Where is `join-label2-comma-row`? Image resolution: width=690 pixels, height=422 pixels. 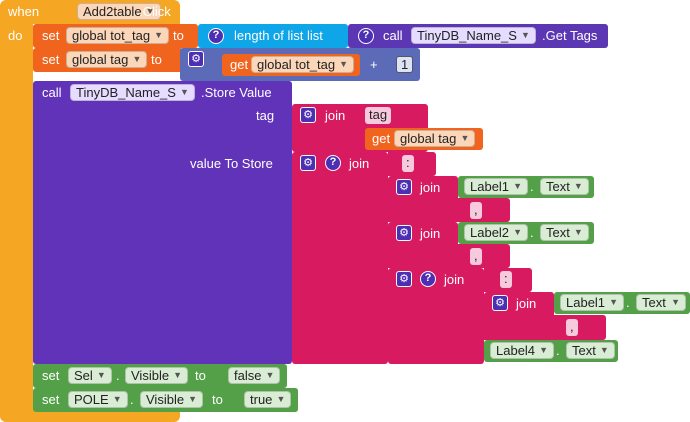 join-label2-comma-row is located at coordinates (449, 256).